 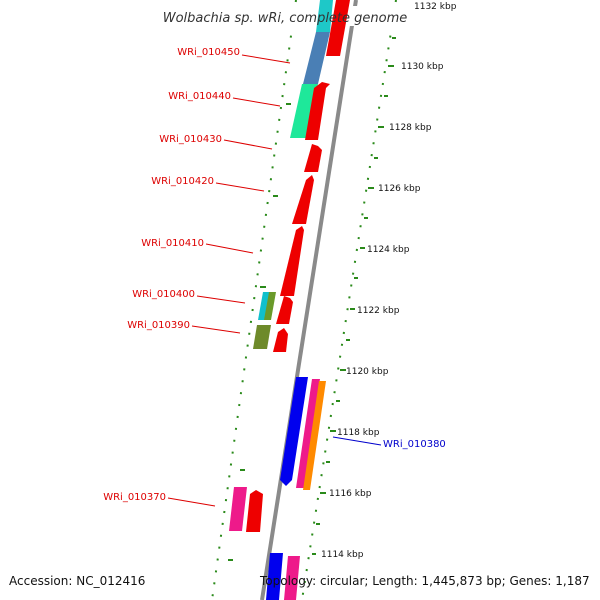 What do you see at coordinates (294, 431) in the screenshot?
I see `gene-feature-010380-blue` at bounding box center [294, 431].